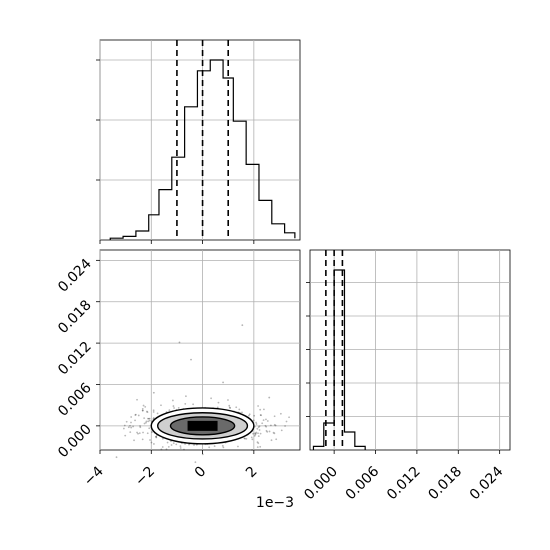 This screenshot has width=550, height=550. What do you see at coordinates (202, 425) in the screenshot?
I see `density-core` at bounding box center [202, 425].